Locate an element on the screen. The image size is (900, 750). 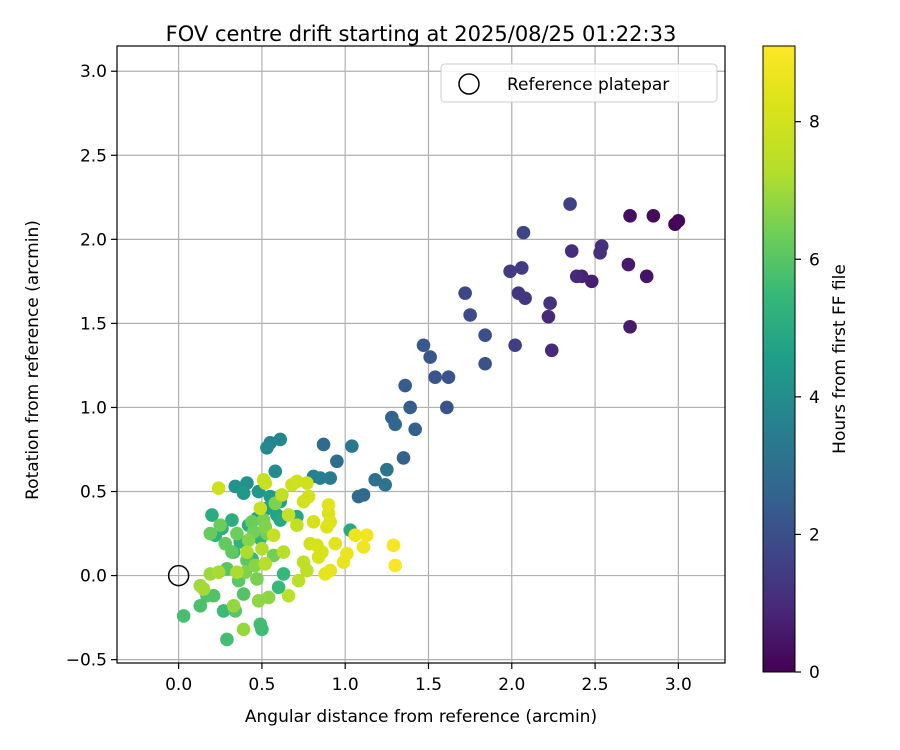
colorbar: 0 2 4 6 8 Hours from first FF file is located at coordinates (806, 364).